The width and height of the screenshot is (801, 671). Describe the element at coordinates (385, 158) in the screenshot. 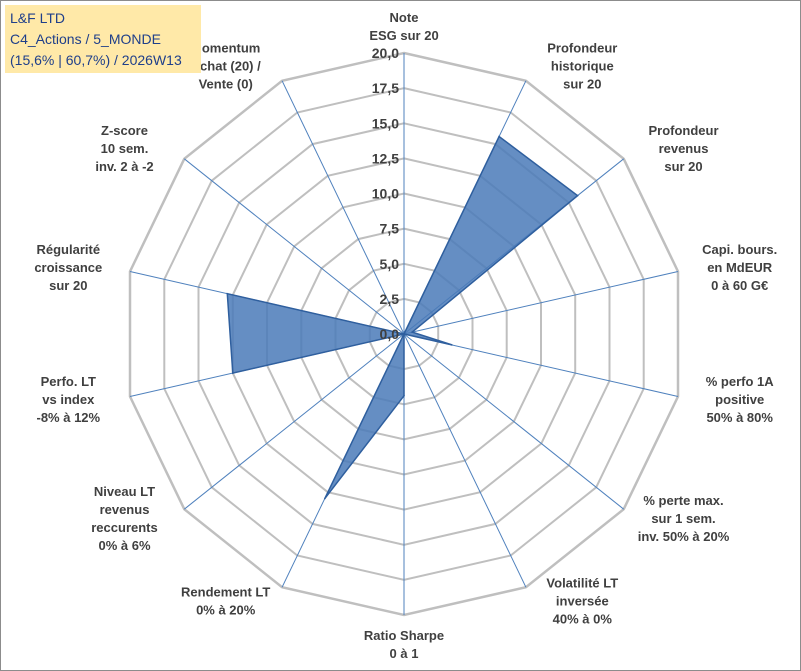

I see `tick-label: 12,5` at that location.